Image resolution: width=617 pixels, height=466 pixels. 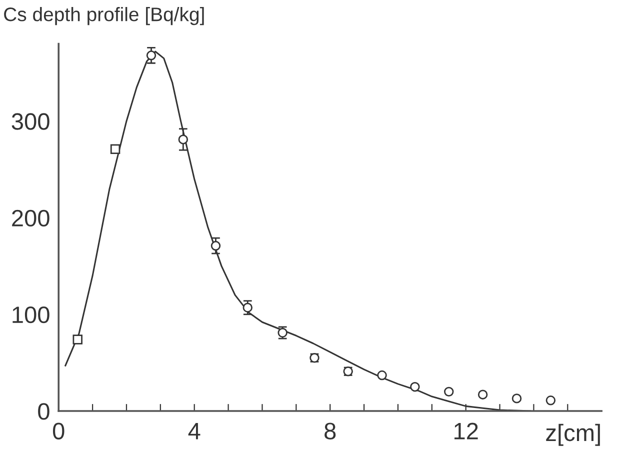 What do you see at coordinates (58, 431) in the screenshot?
I see `x-tick-label: 0` at bounding box center [58, 431].